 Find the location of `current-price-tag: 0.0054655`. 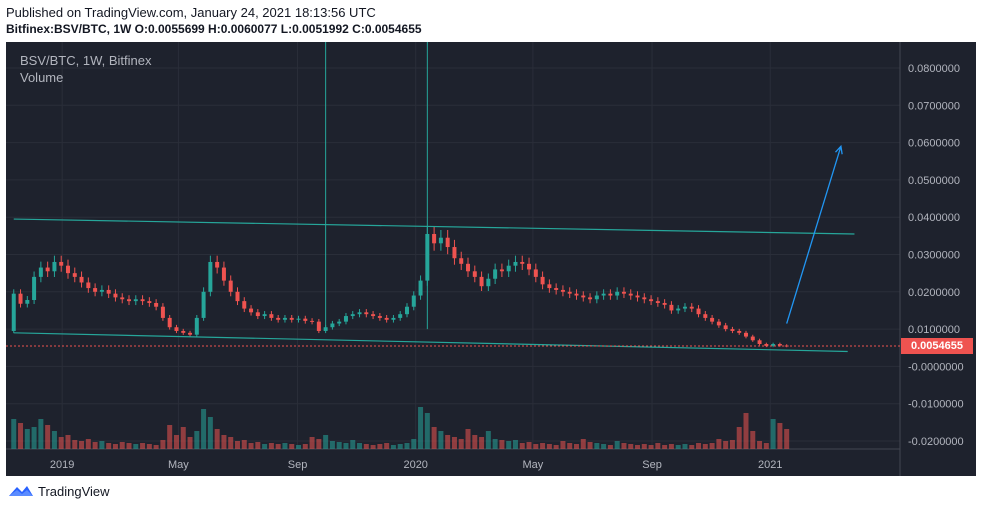

current-price-tag: 0.0054655 is located at coordinates (937, 346).